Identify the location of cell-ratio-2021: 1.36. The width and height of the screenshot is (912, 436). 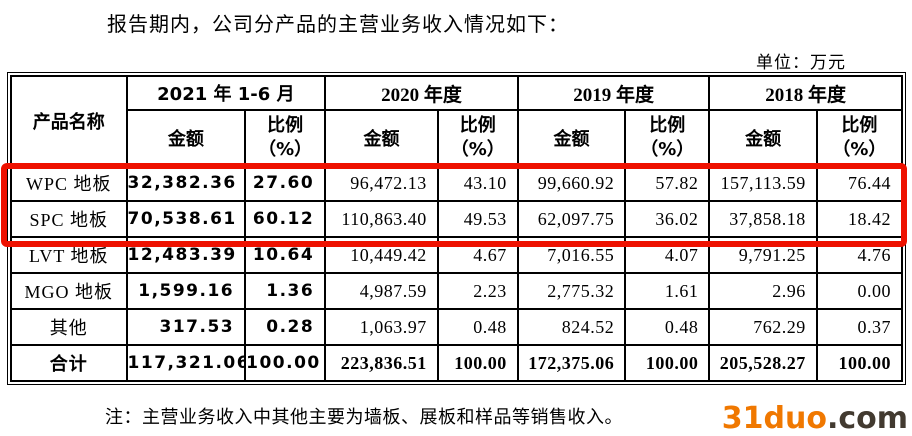
(285, 291).